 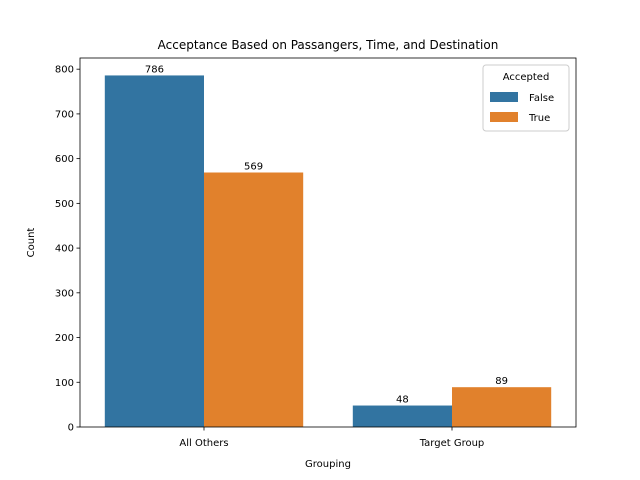 I want to click on legend-label-false: False, so click(x=541, y=98).